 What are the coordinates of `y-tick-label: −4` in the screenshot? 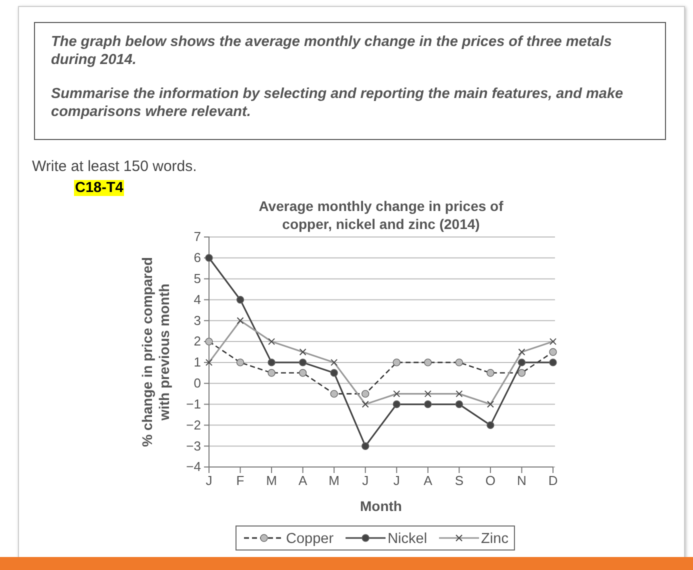 It's located at (193, 466).